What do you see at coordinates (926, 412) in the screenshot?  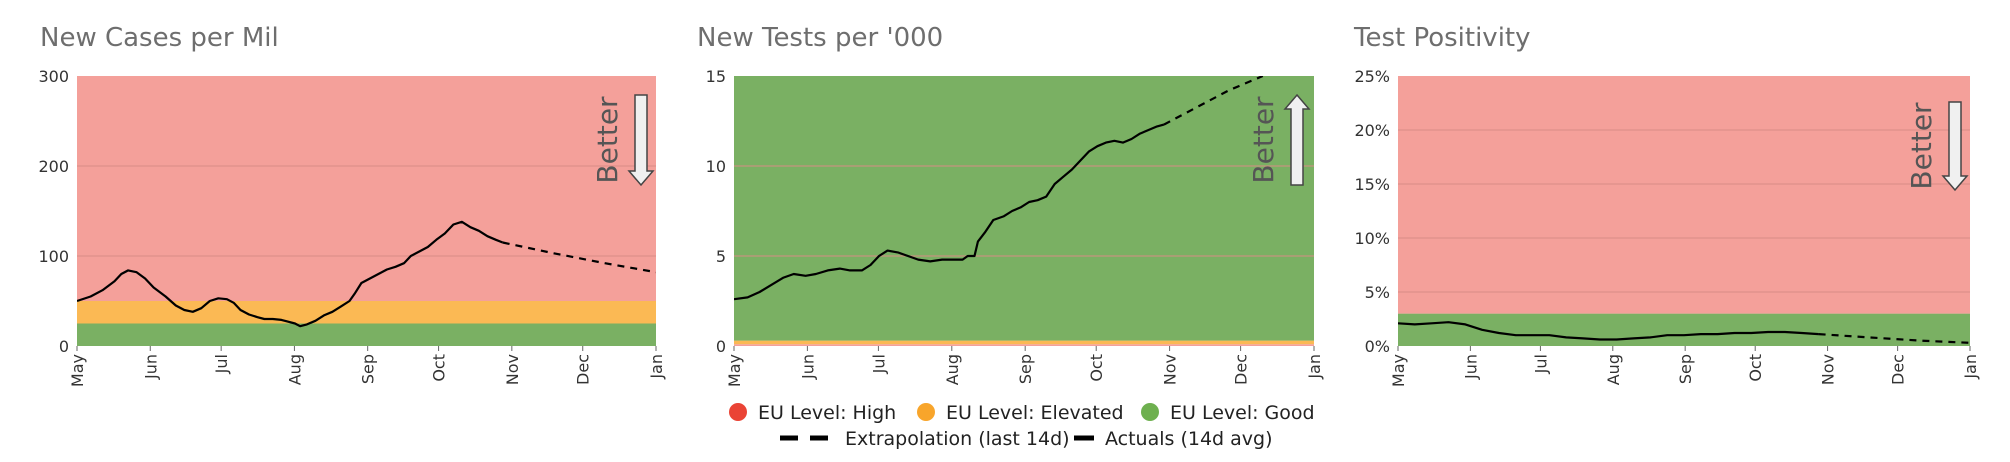 I see `legend-elevated-marker` at bounding box center [926, 412].